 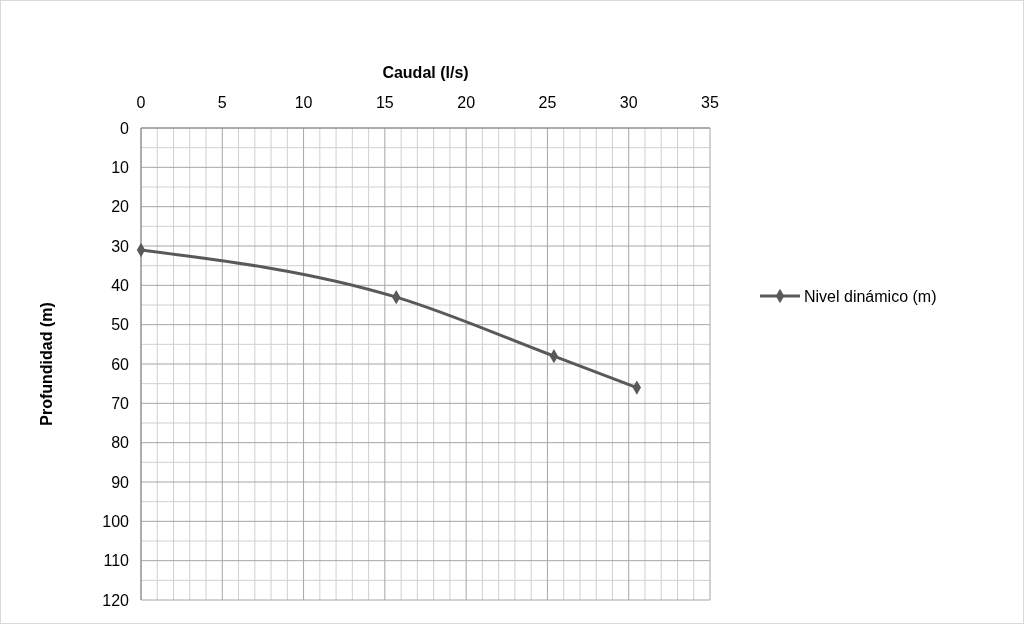 I want to click on x-tick-label: 5, so click(x=222, y=102).